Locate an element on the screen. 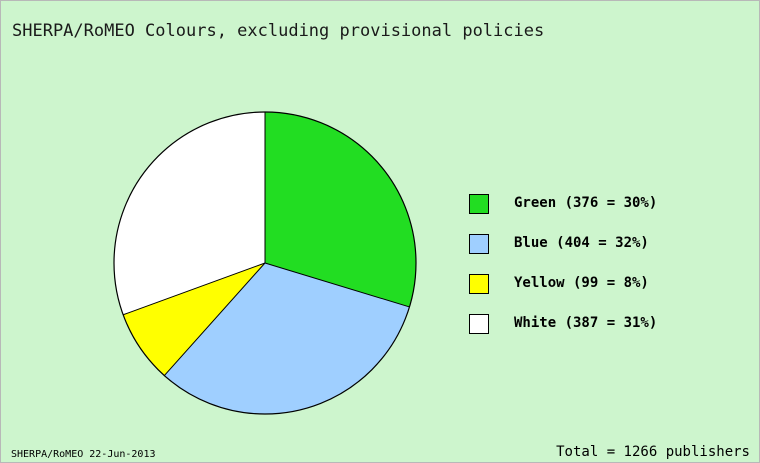 Image resolution: width=760 pixels, height=463 pixels. legend-swatch-green is located at coordinates (479, 204).